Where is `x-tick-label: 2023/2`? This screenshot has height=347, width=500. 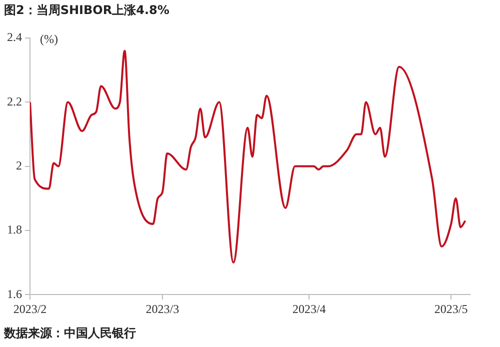
x-tick-label: 2023/2 is located at coordinates (30, 309).